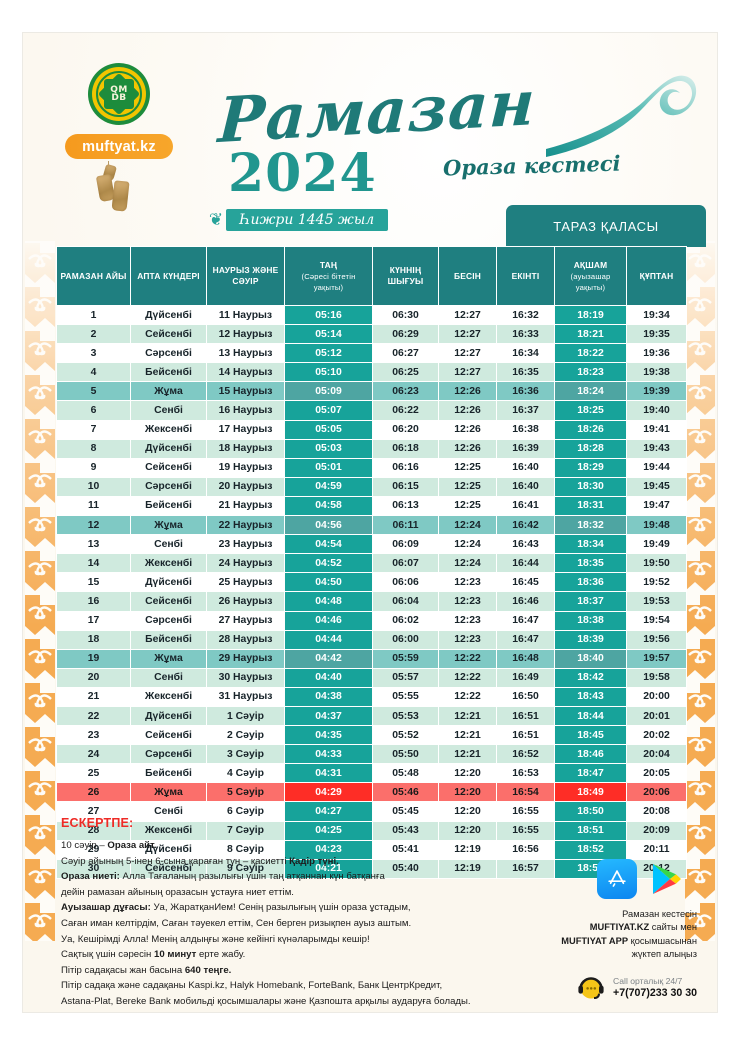  What do you see at coordinates (655, 992) in the screenshot?
I see `call-center-phone: +7(707)233 30 30` at bounding box center [655, 992].